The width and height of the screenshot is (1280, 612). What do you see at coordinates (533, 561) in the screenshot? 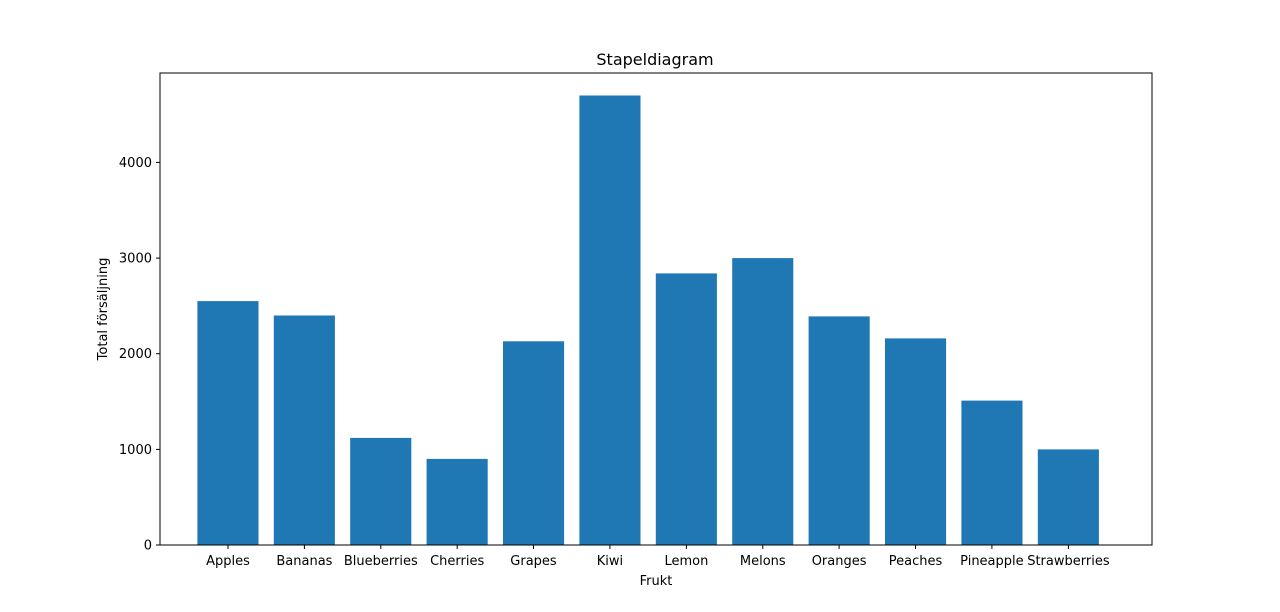
I see `x-tick-label: Grapes` at bounding box center [533, 561].